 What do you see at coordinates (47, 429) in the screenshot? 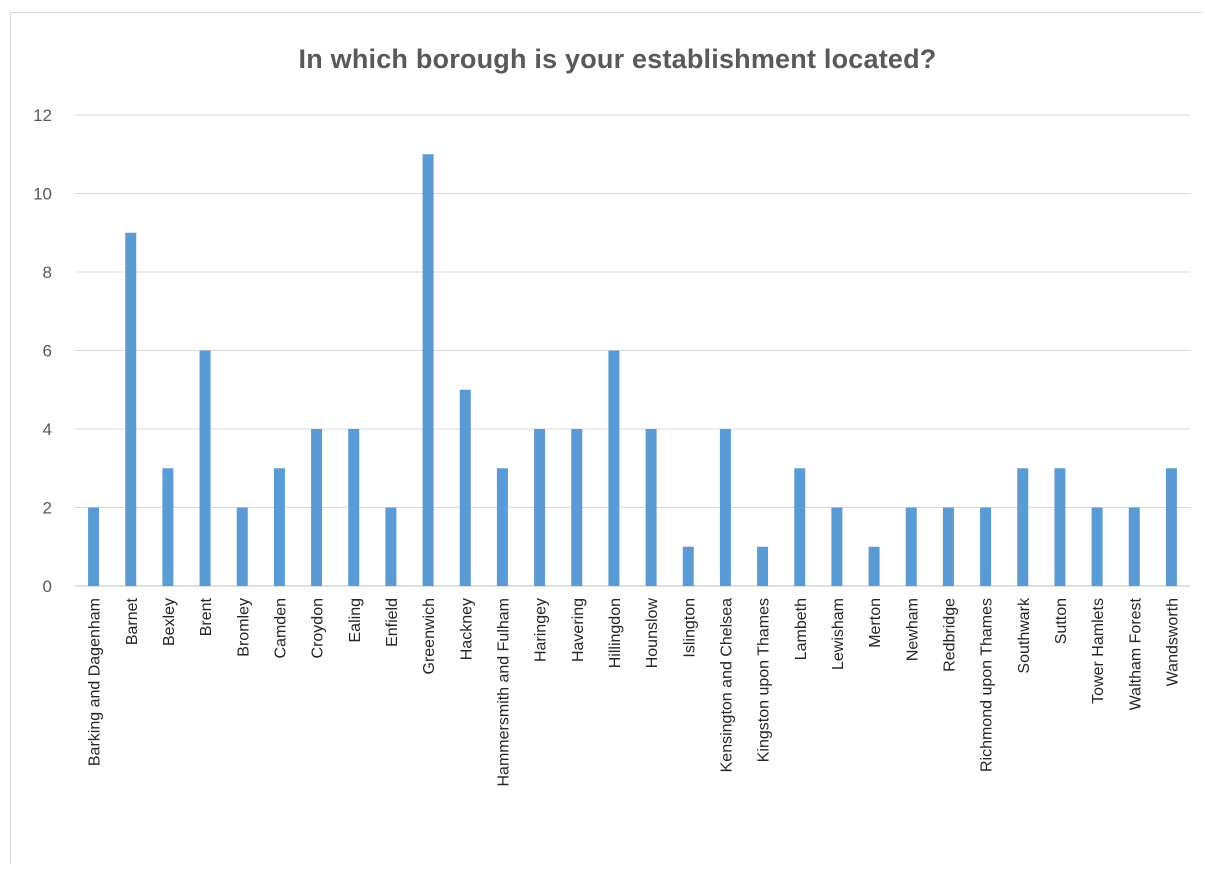
I see `y-tick-label: 4` at bounding box center [47, 429].